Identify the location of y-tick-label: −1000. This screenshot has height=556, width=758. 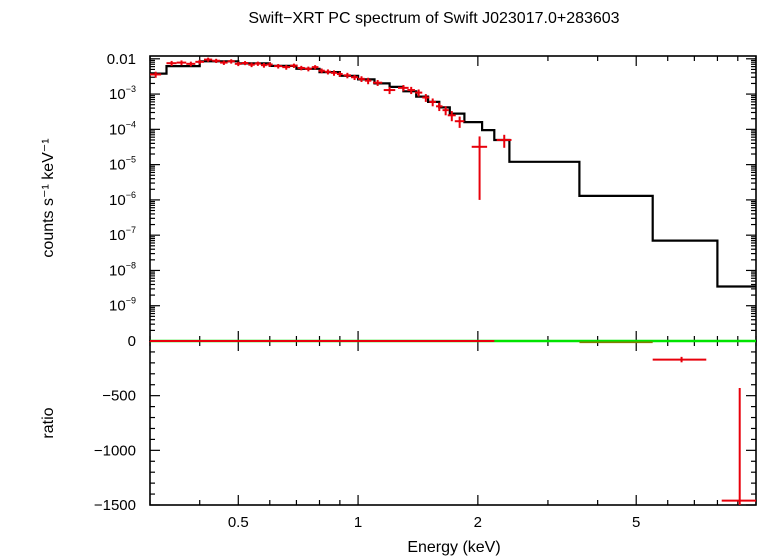
(115, 450).